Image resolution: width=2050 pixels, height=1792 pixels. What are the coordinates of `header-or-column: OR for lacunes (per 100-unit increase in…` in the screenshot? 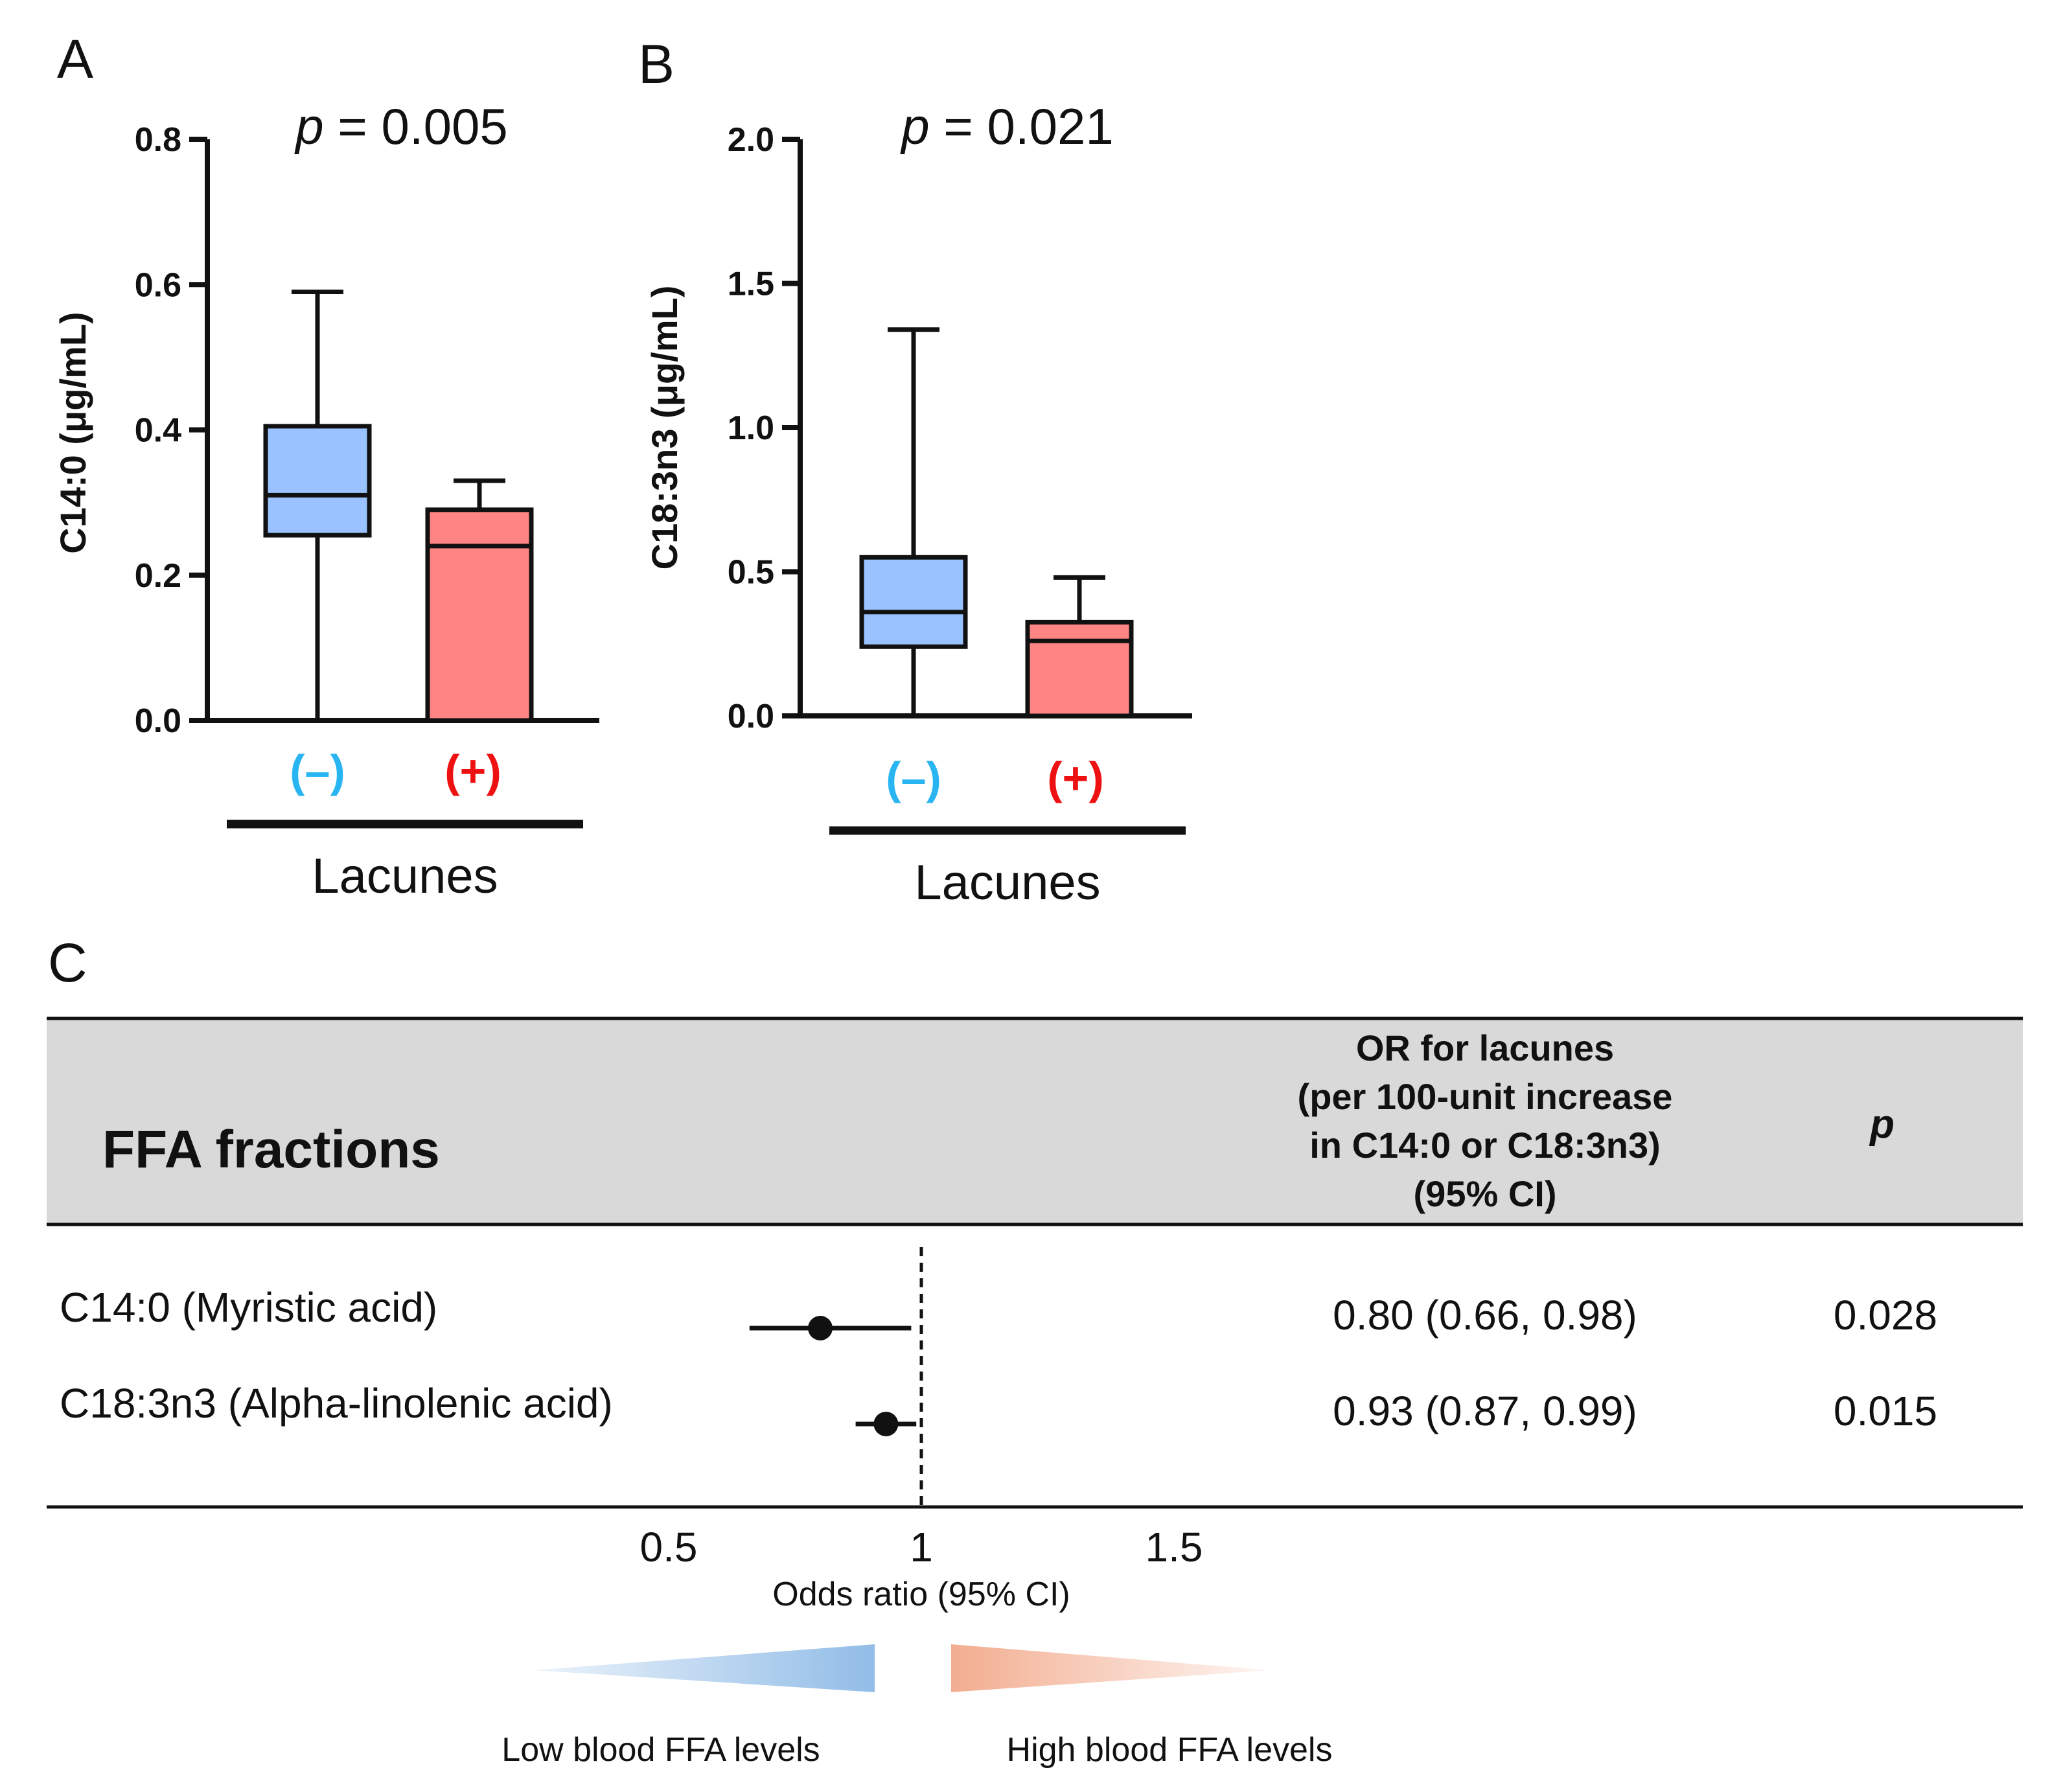 It's located at (1486, 1121).